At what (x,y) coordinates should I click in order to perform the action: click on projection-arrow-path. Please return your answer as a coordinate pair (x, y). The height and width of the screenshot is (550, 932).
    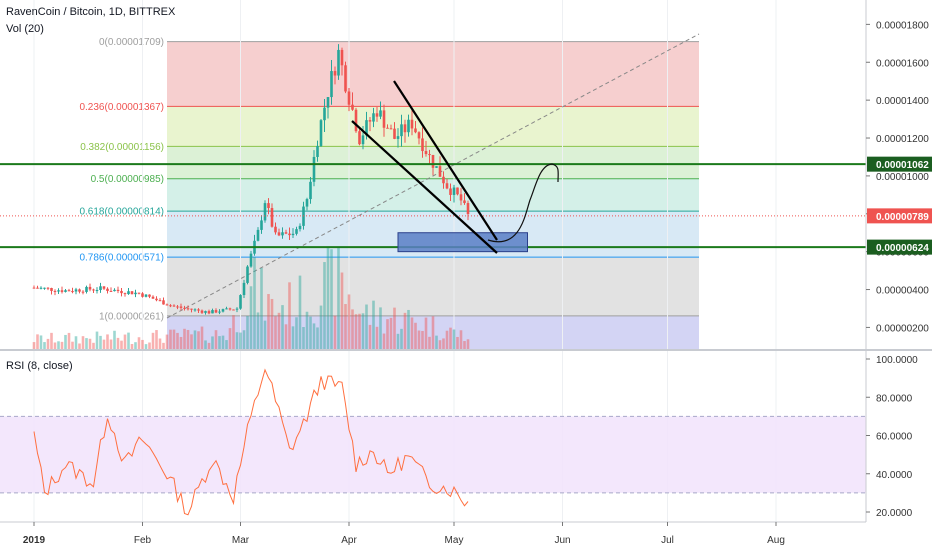
    Looking at the image, I should click on (523, 203).